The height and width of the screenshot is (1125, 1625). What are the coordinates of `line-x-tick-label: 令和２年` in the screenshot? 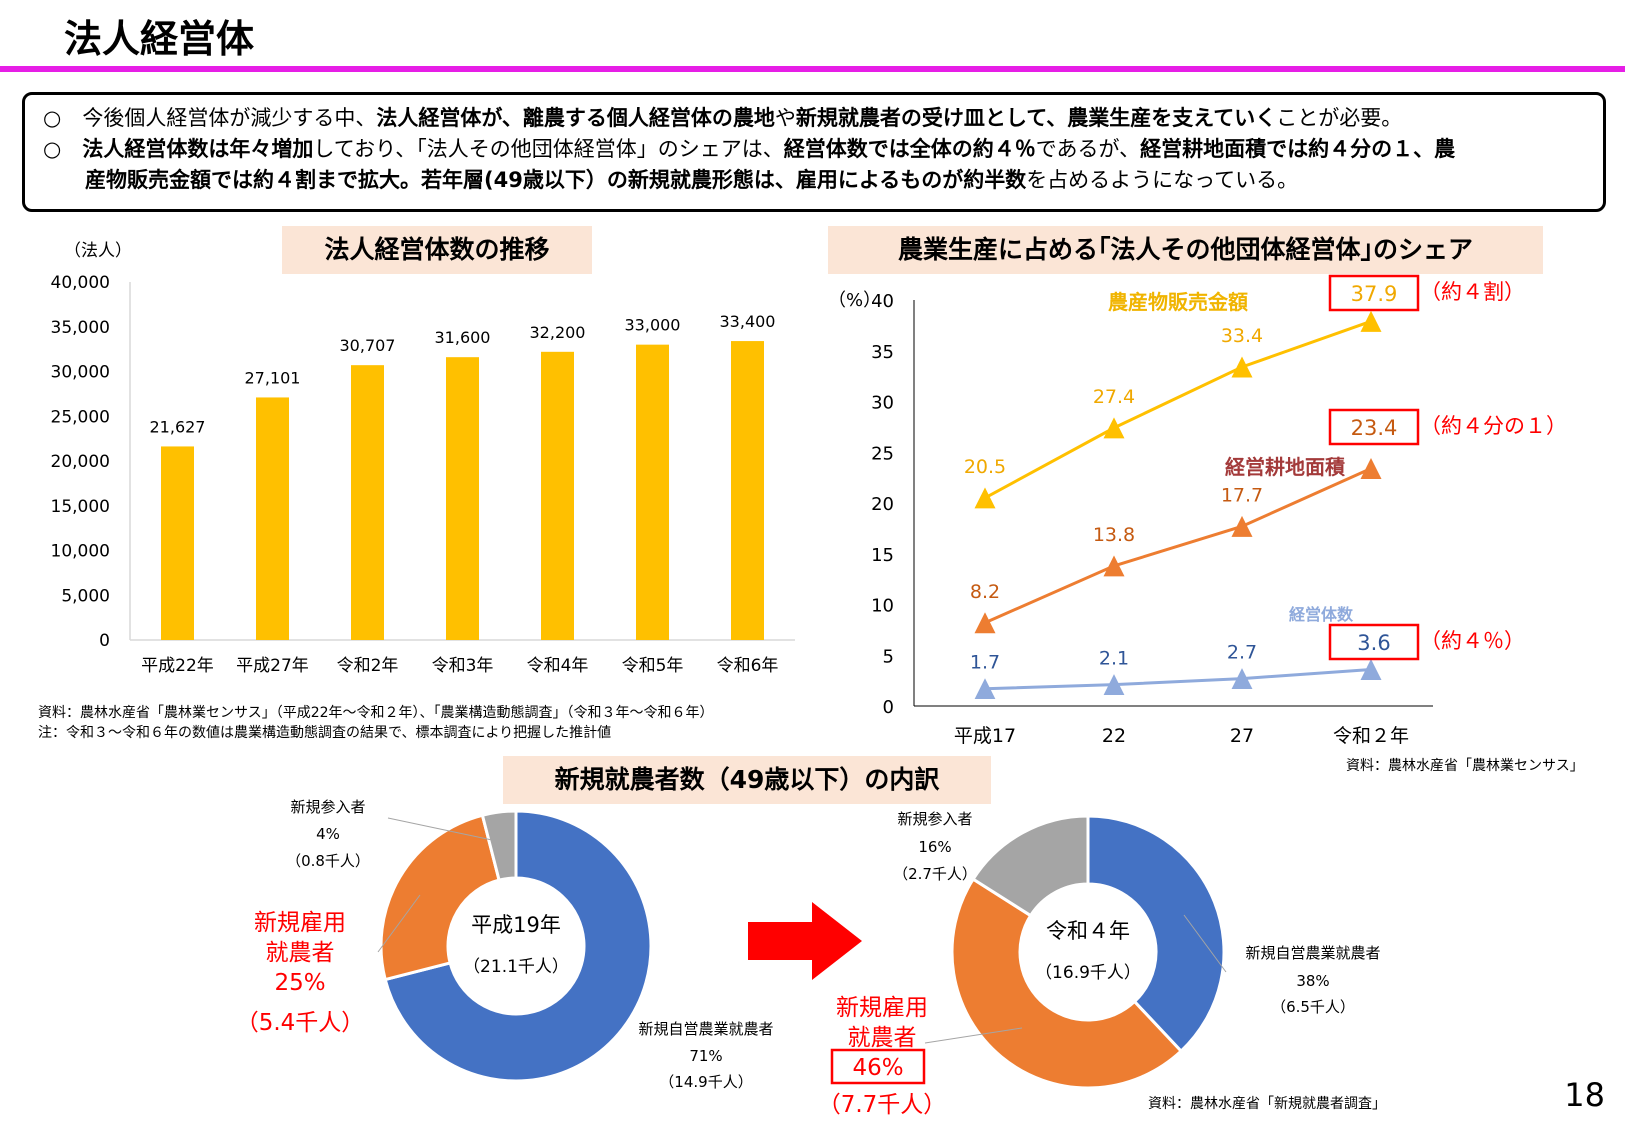 It's located at (1371, 736).